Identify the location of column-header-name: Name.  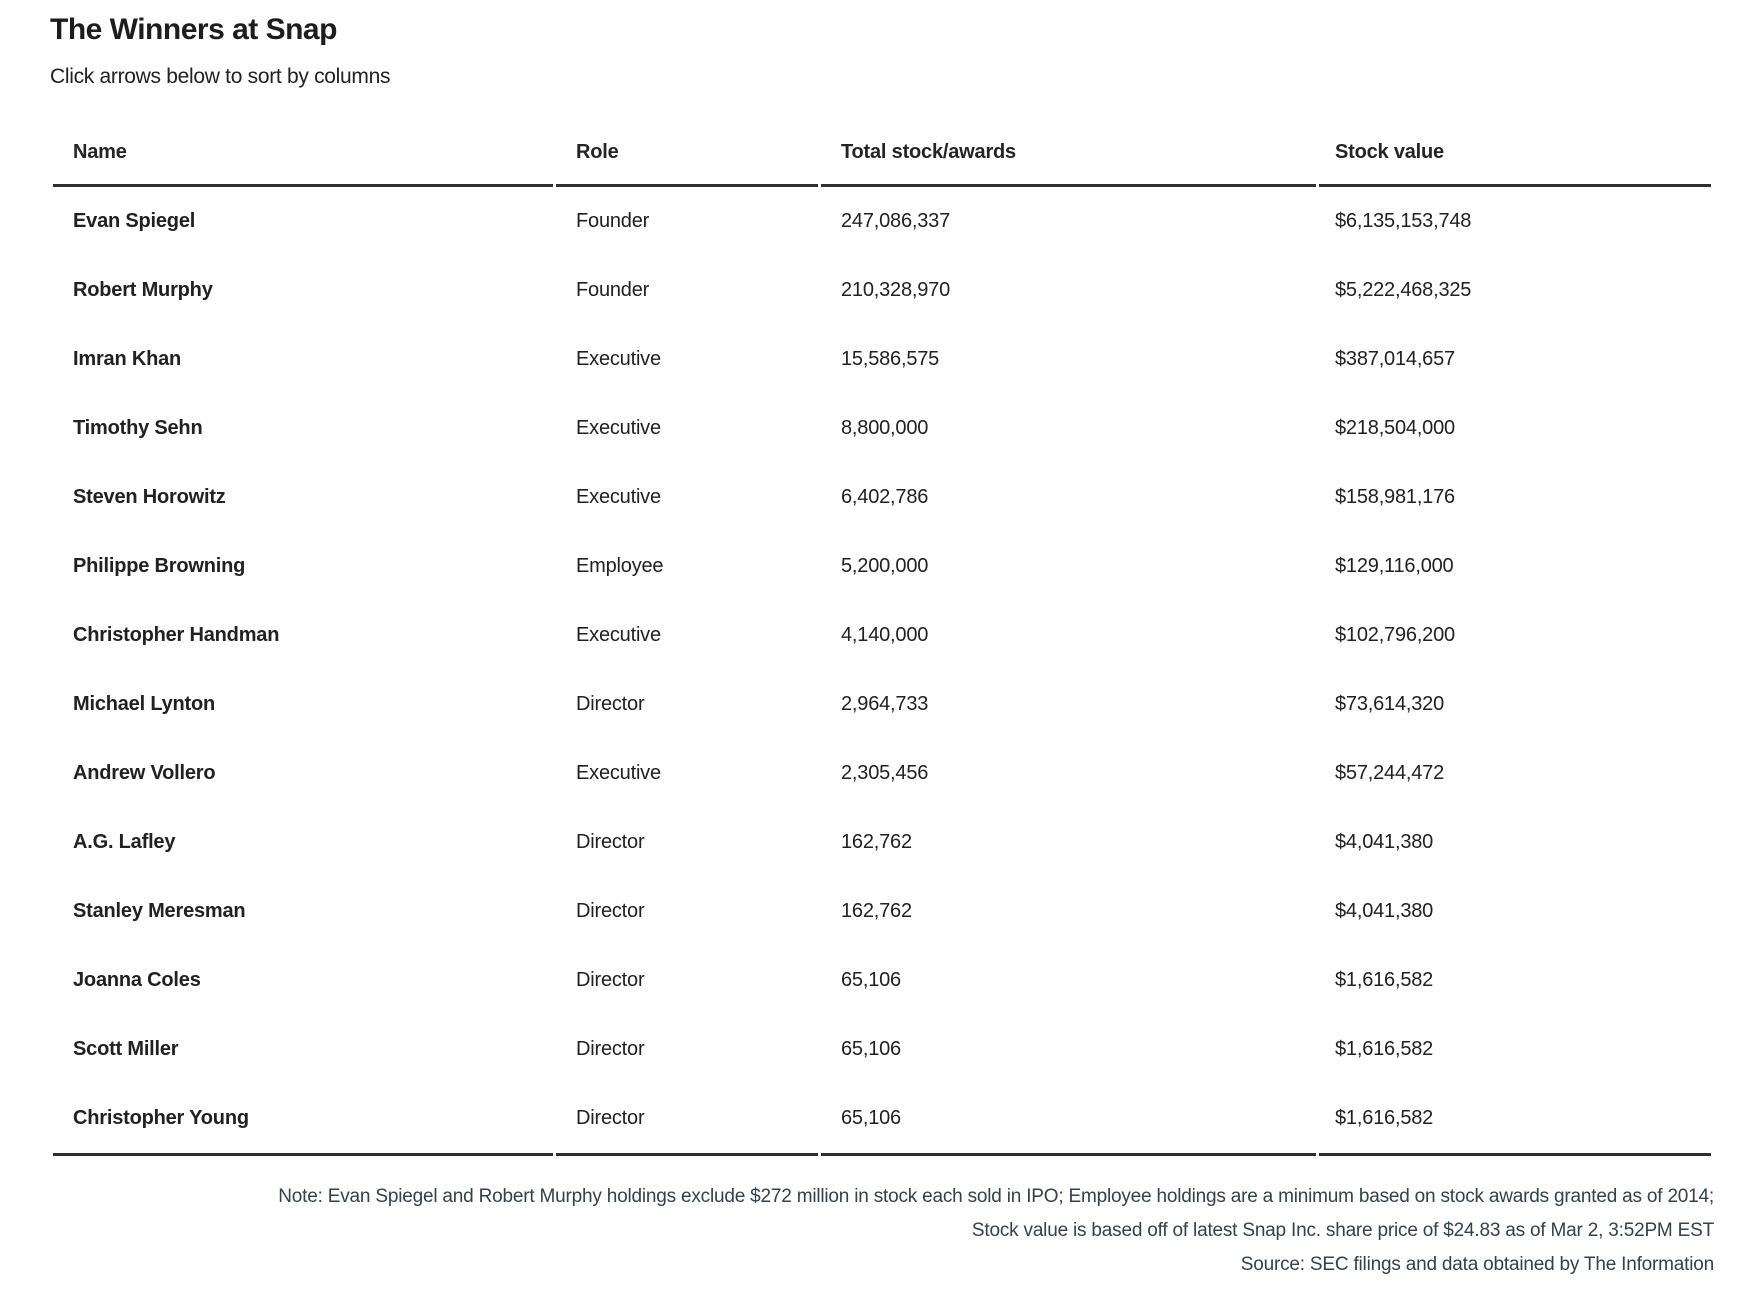
(303, 149).